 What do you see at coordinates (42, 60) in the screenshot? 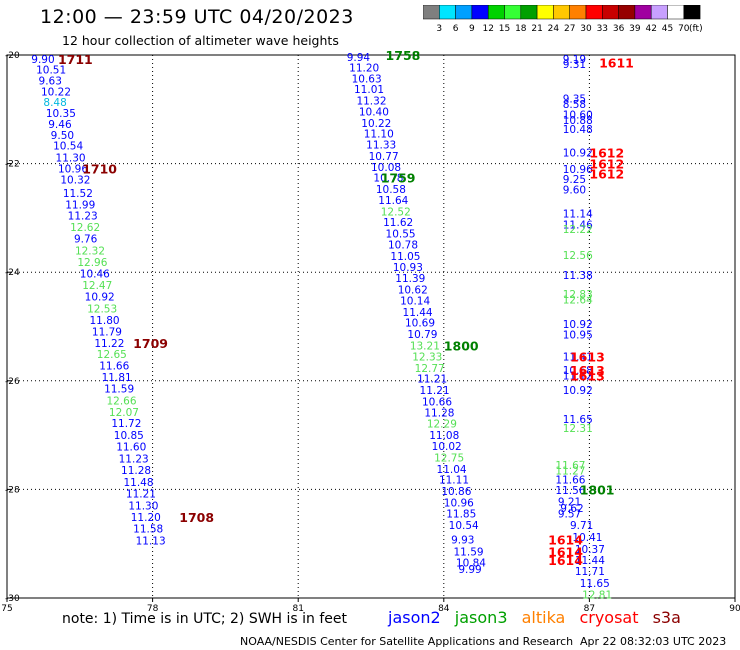
I see `wave-height-value: 9.90` at bounding box center [42, 60].